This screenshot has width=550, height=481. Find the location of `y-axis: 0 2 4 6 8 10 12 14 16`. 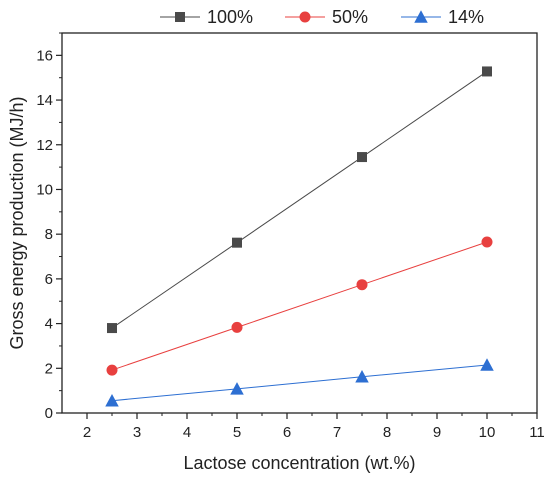

y-axis: 0 2 4 6 8 10 12 14 16 is located at coordinates (49, 227).